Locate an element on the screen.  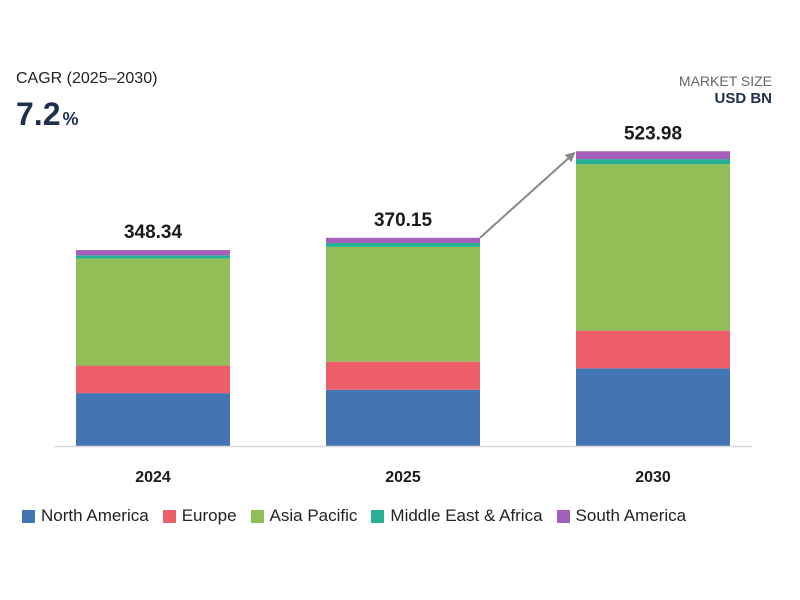
bar-segment-2024-south-america is located at coordinates (153, 253).